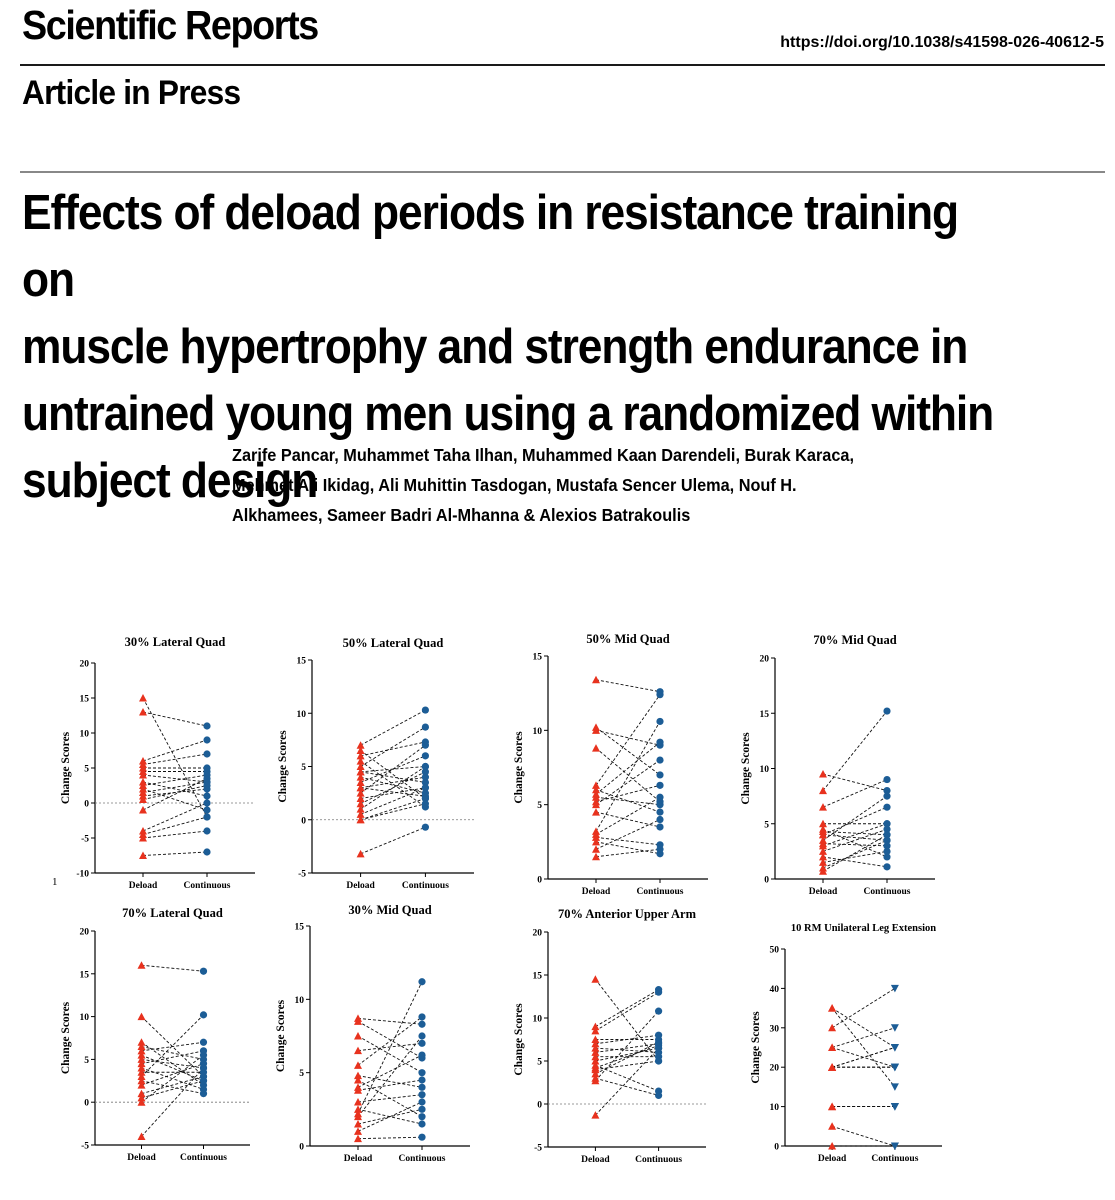  What do you see at coordinates (141, 1158) in the screenshot?
I see `x-tick-label: Deload` at bounding box center [141, 1158].